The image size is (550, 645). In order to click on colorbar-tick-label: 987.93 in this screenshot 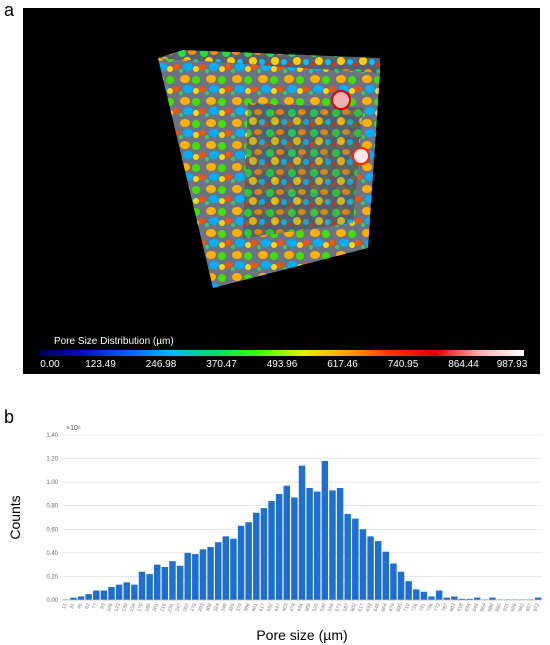, I will do `click(512, 364)`.